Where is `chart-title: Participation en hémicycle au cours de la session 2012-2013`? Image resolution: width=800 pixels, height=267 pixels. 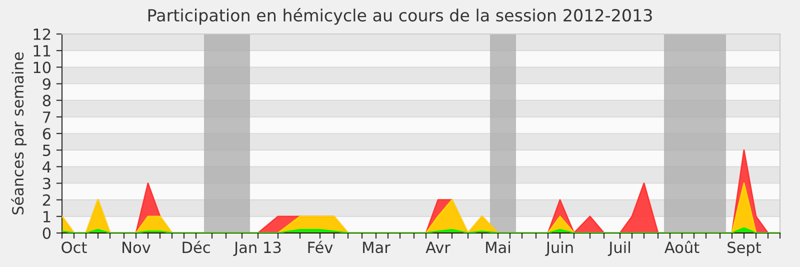
chart-title: Participation en hémicycle au cours de la session 2012-2013 is located at coordinates (400, 16).